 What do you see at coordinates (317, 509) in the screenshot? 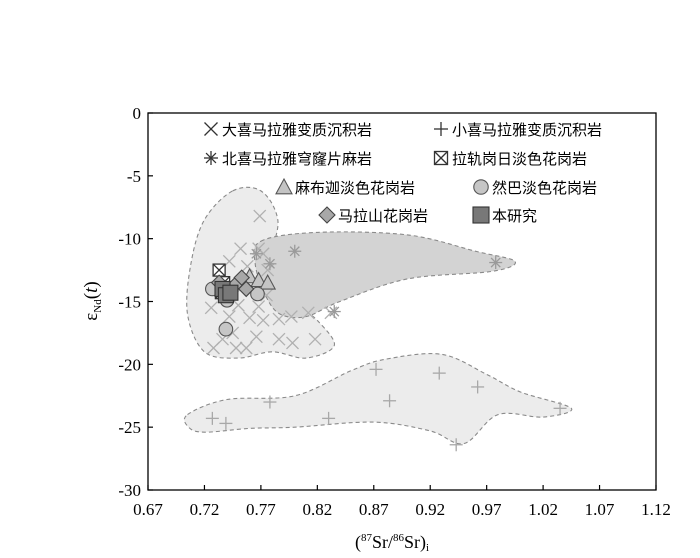
I see `x-tick-label: 0.82` at bounding box center [317, 509].